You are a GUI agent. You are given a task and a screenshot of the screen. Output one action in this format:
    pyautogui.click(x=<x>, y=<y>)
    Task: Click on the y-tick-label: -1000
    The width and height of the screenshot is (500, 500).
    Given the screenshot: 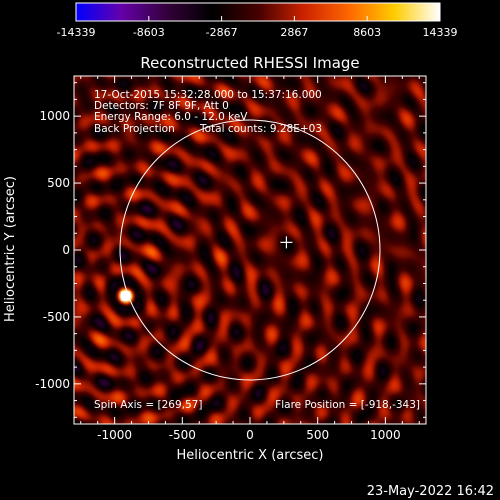 What is the action you would take?
    pyautogui.click(x=52, y=384)
    